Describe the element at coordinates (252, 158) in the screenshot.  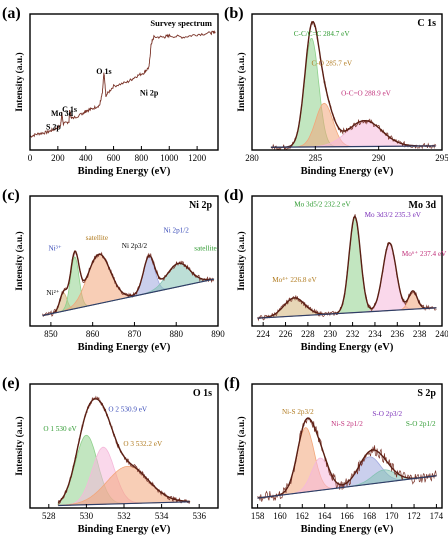
I see `x-tick-label: 280` at that location.